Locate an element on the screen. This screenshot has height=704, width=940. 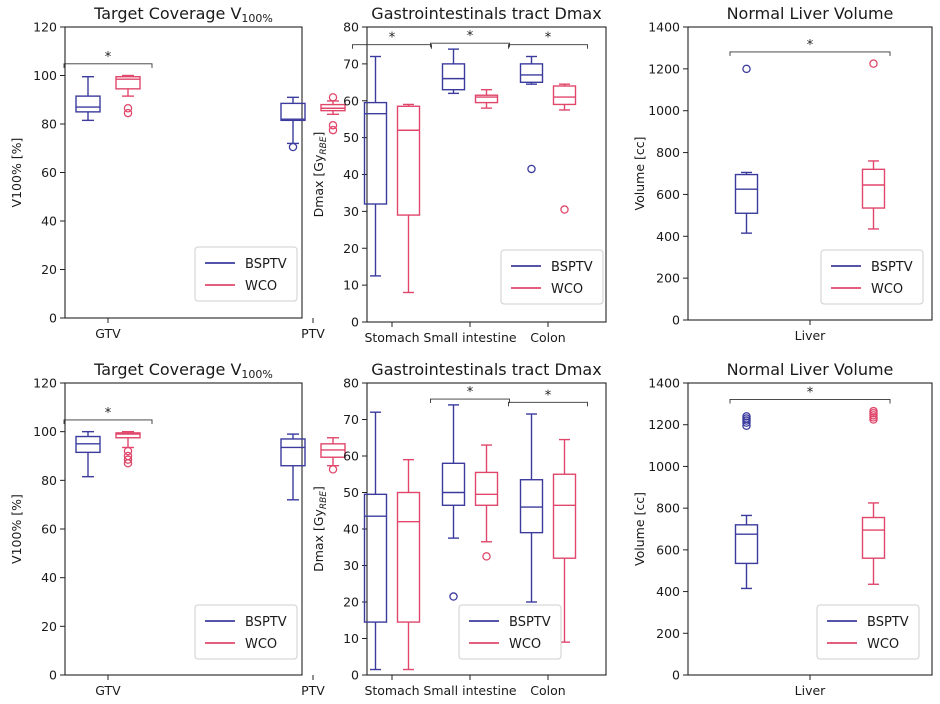
x-tick-label: GTV is located at coordinates (108, 690).